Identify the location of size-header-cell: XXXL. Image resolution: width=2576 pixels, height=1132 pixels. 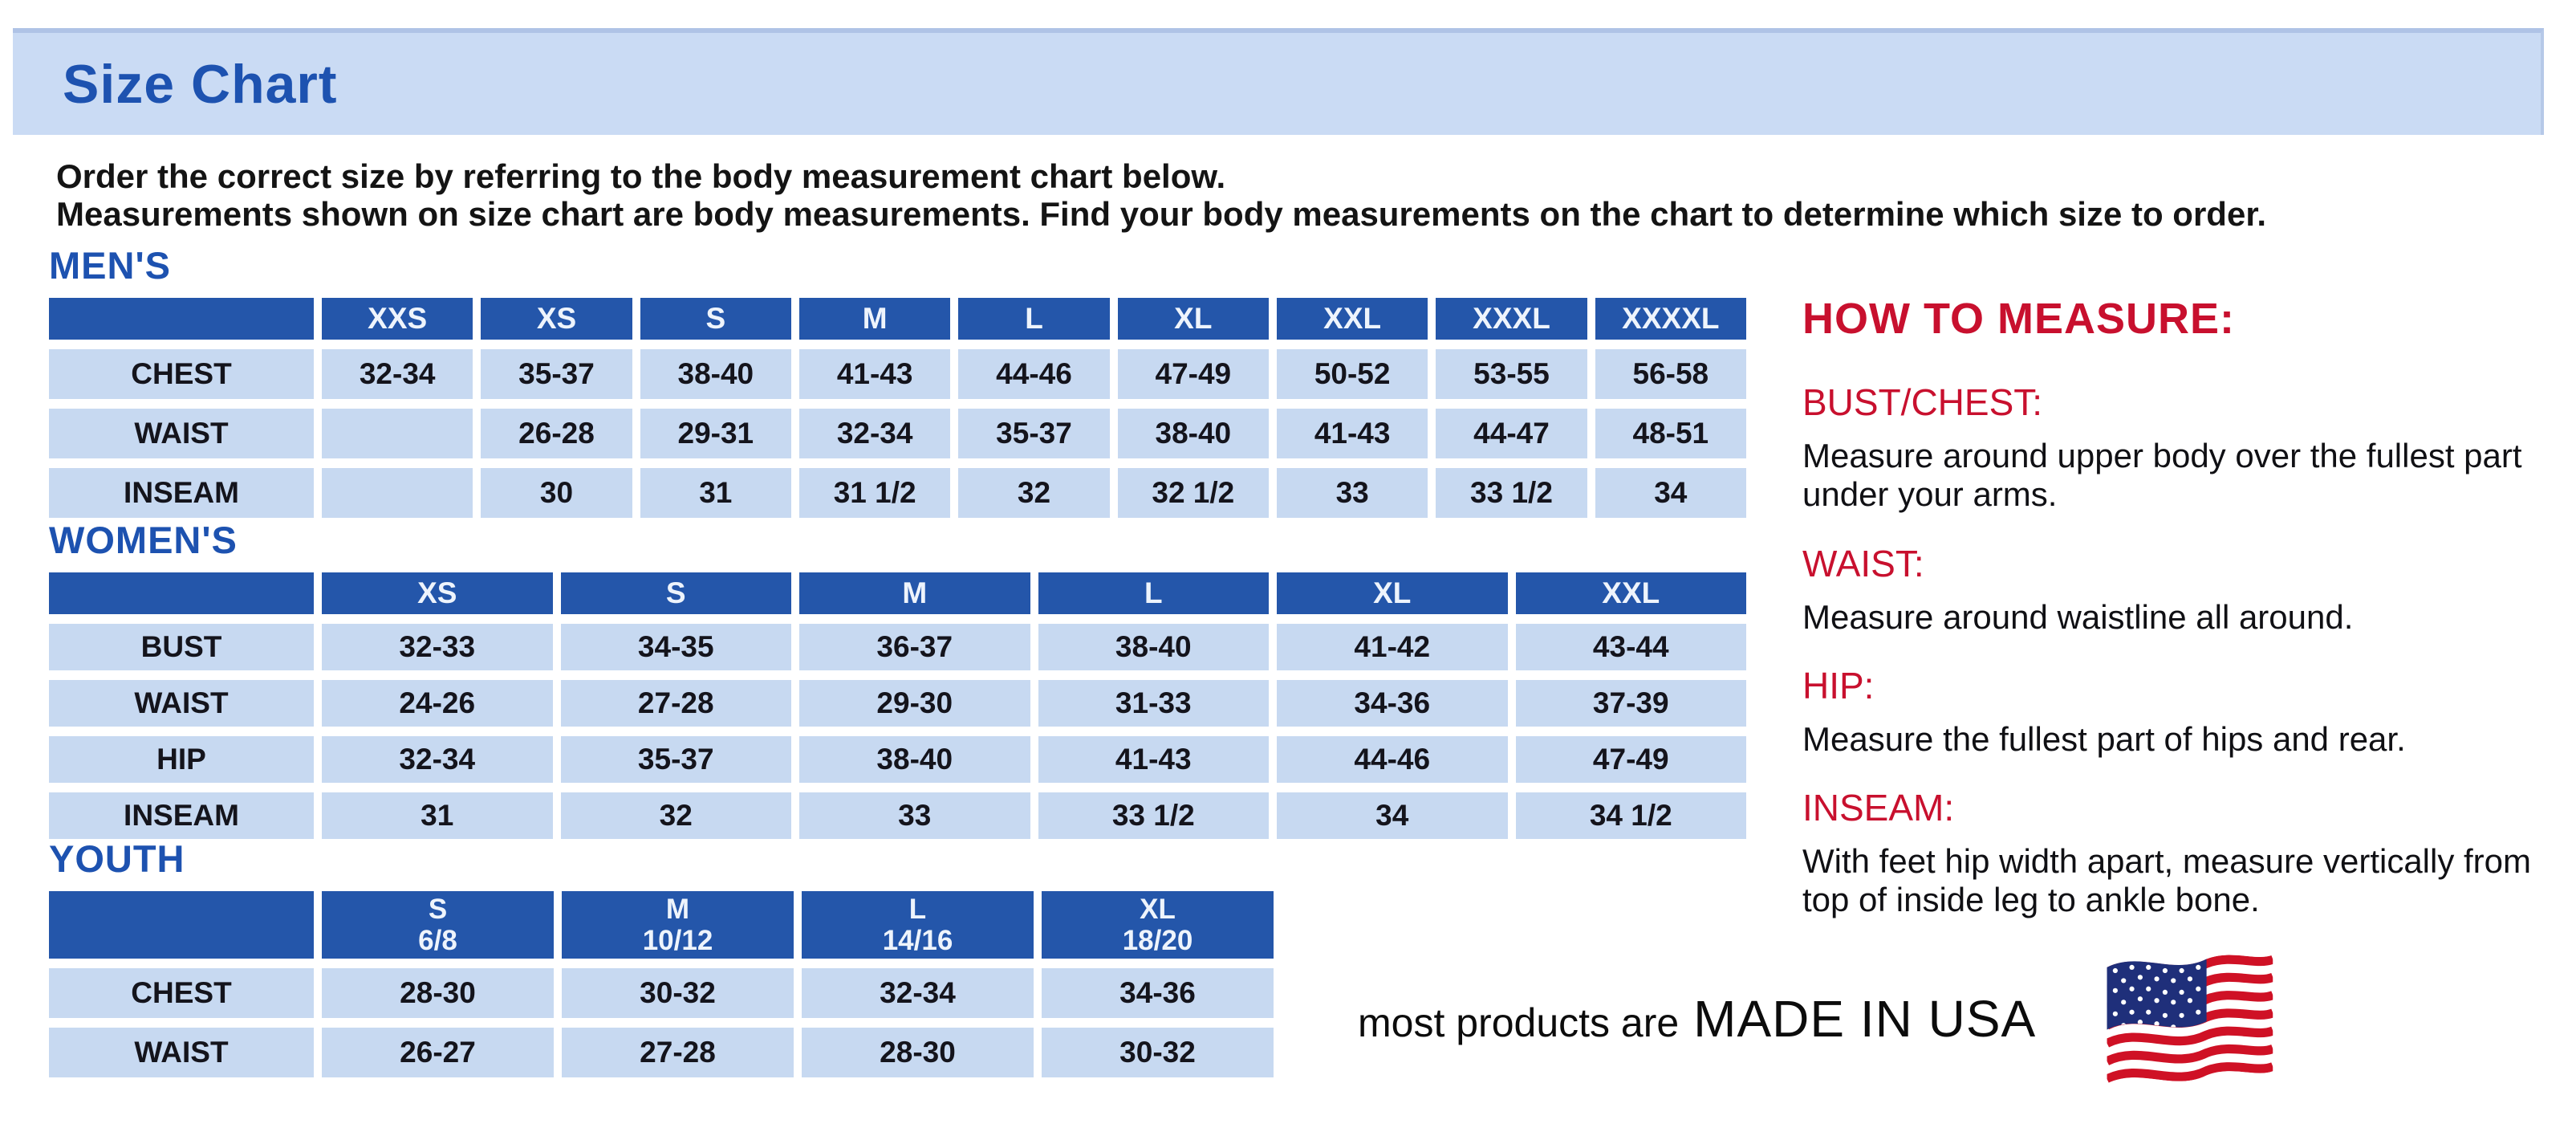
(1511, 319).